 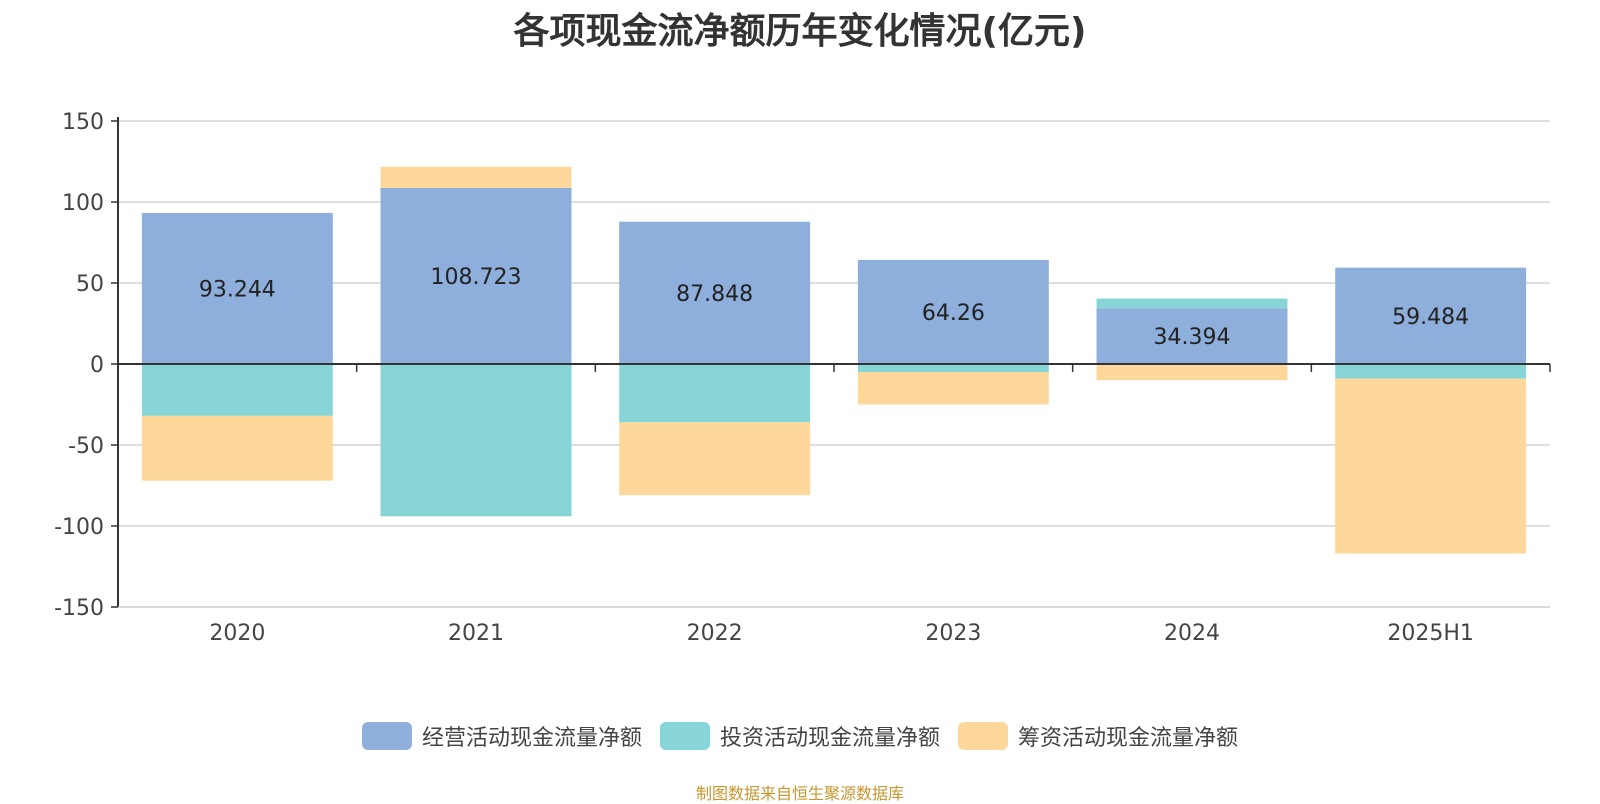 I want to click on bar-investing-2020, so click(x=237, y=390).